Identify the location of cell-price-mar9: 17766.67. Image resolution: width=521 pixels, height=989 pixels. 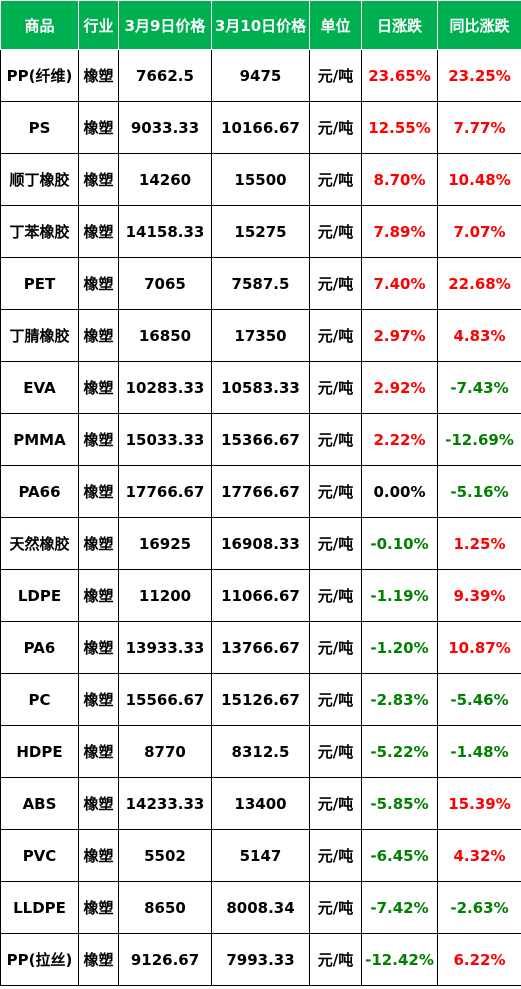
(165, 491).